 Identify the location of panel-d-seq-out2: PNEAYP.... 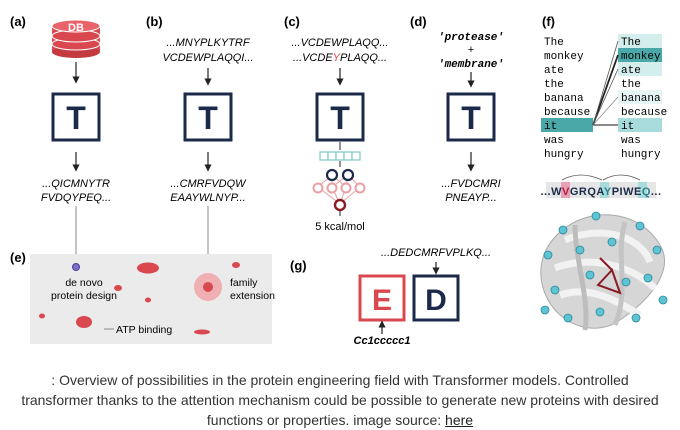
(471, 198).